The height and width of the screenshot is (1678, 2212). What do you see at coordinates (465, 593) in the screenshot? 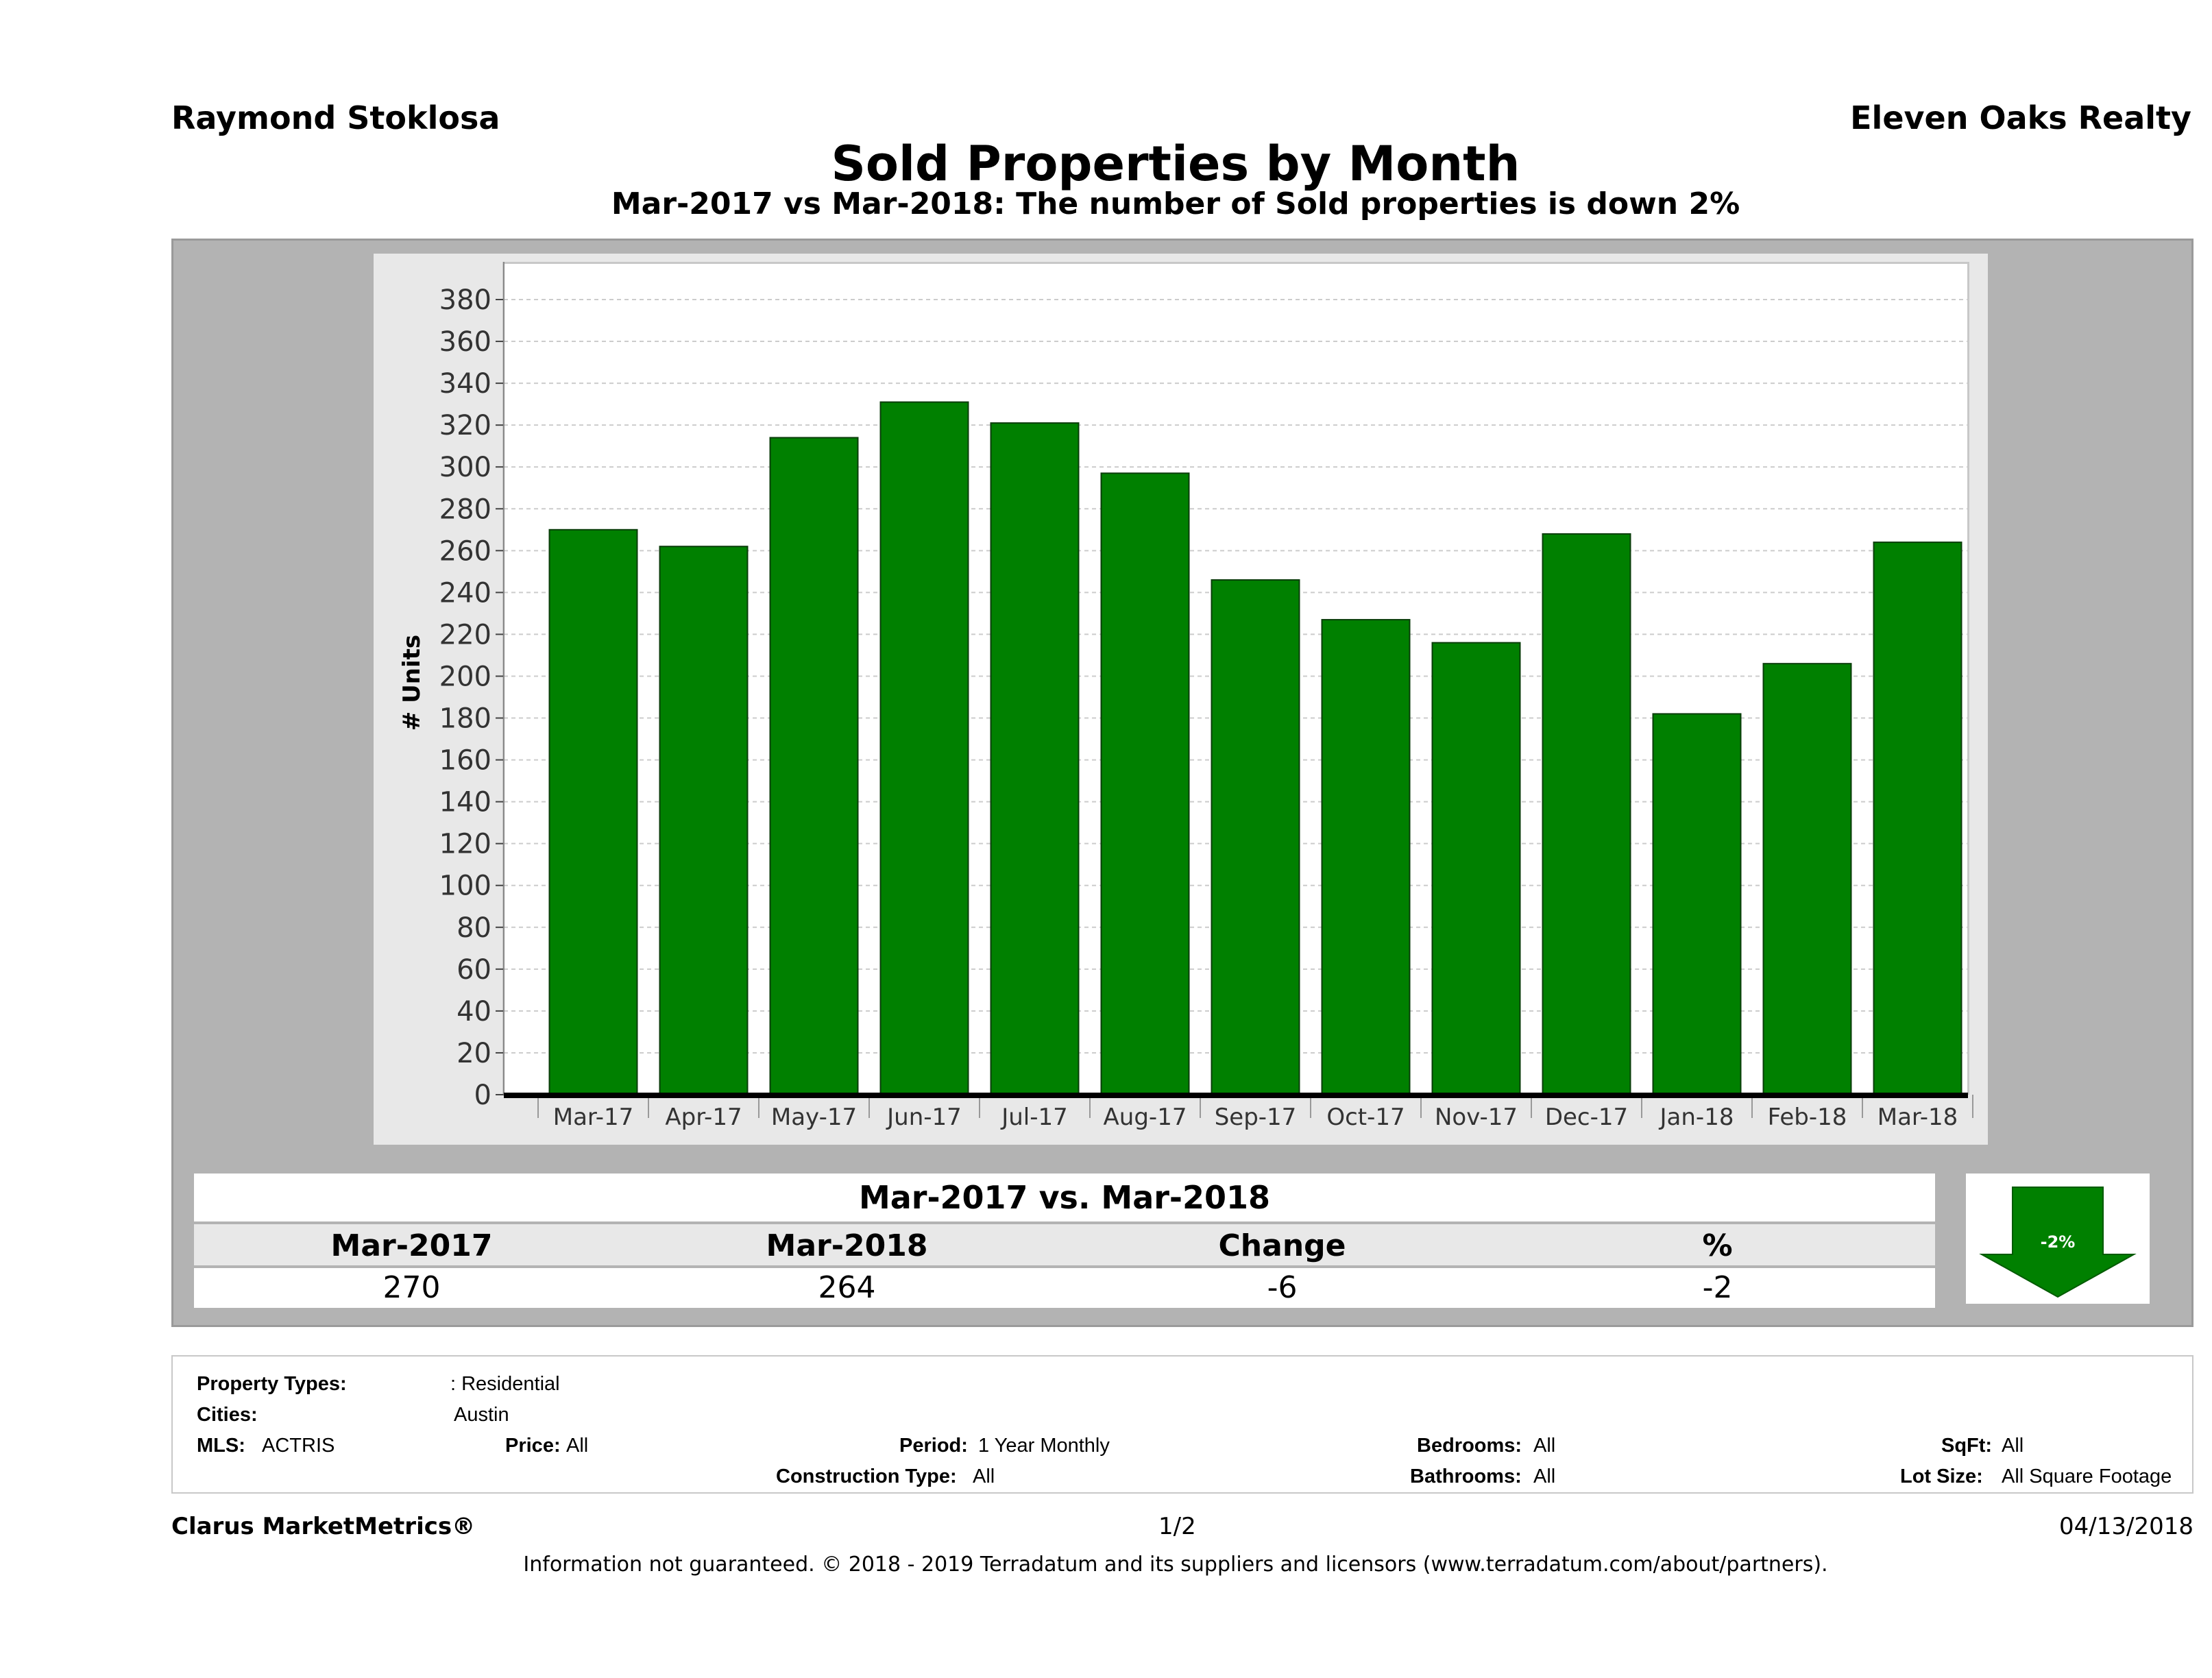
I see `y-tick-label: 240` at bounding box center [465, 593].